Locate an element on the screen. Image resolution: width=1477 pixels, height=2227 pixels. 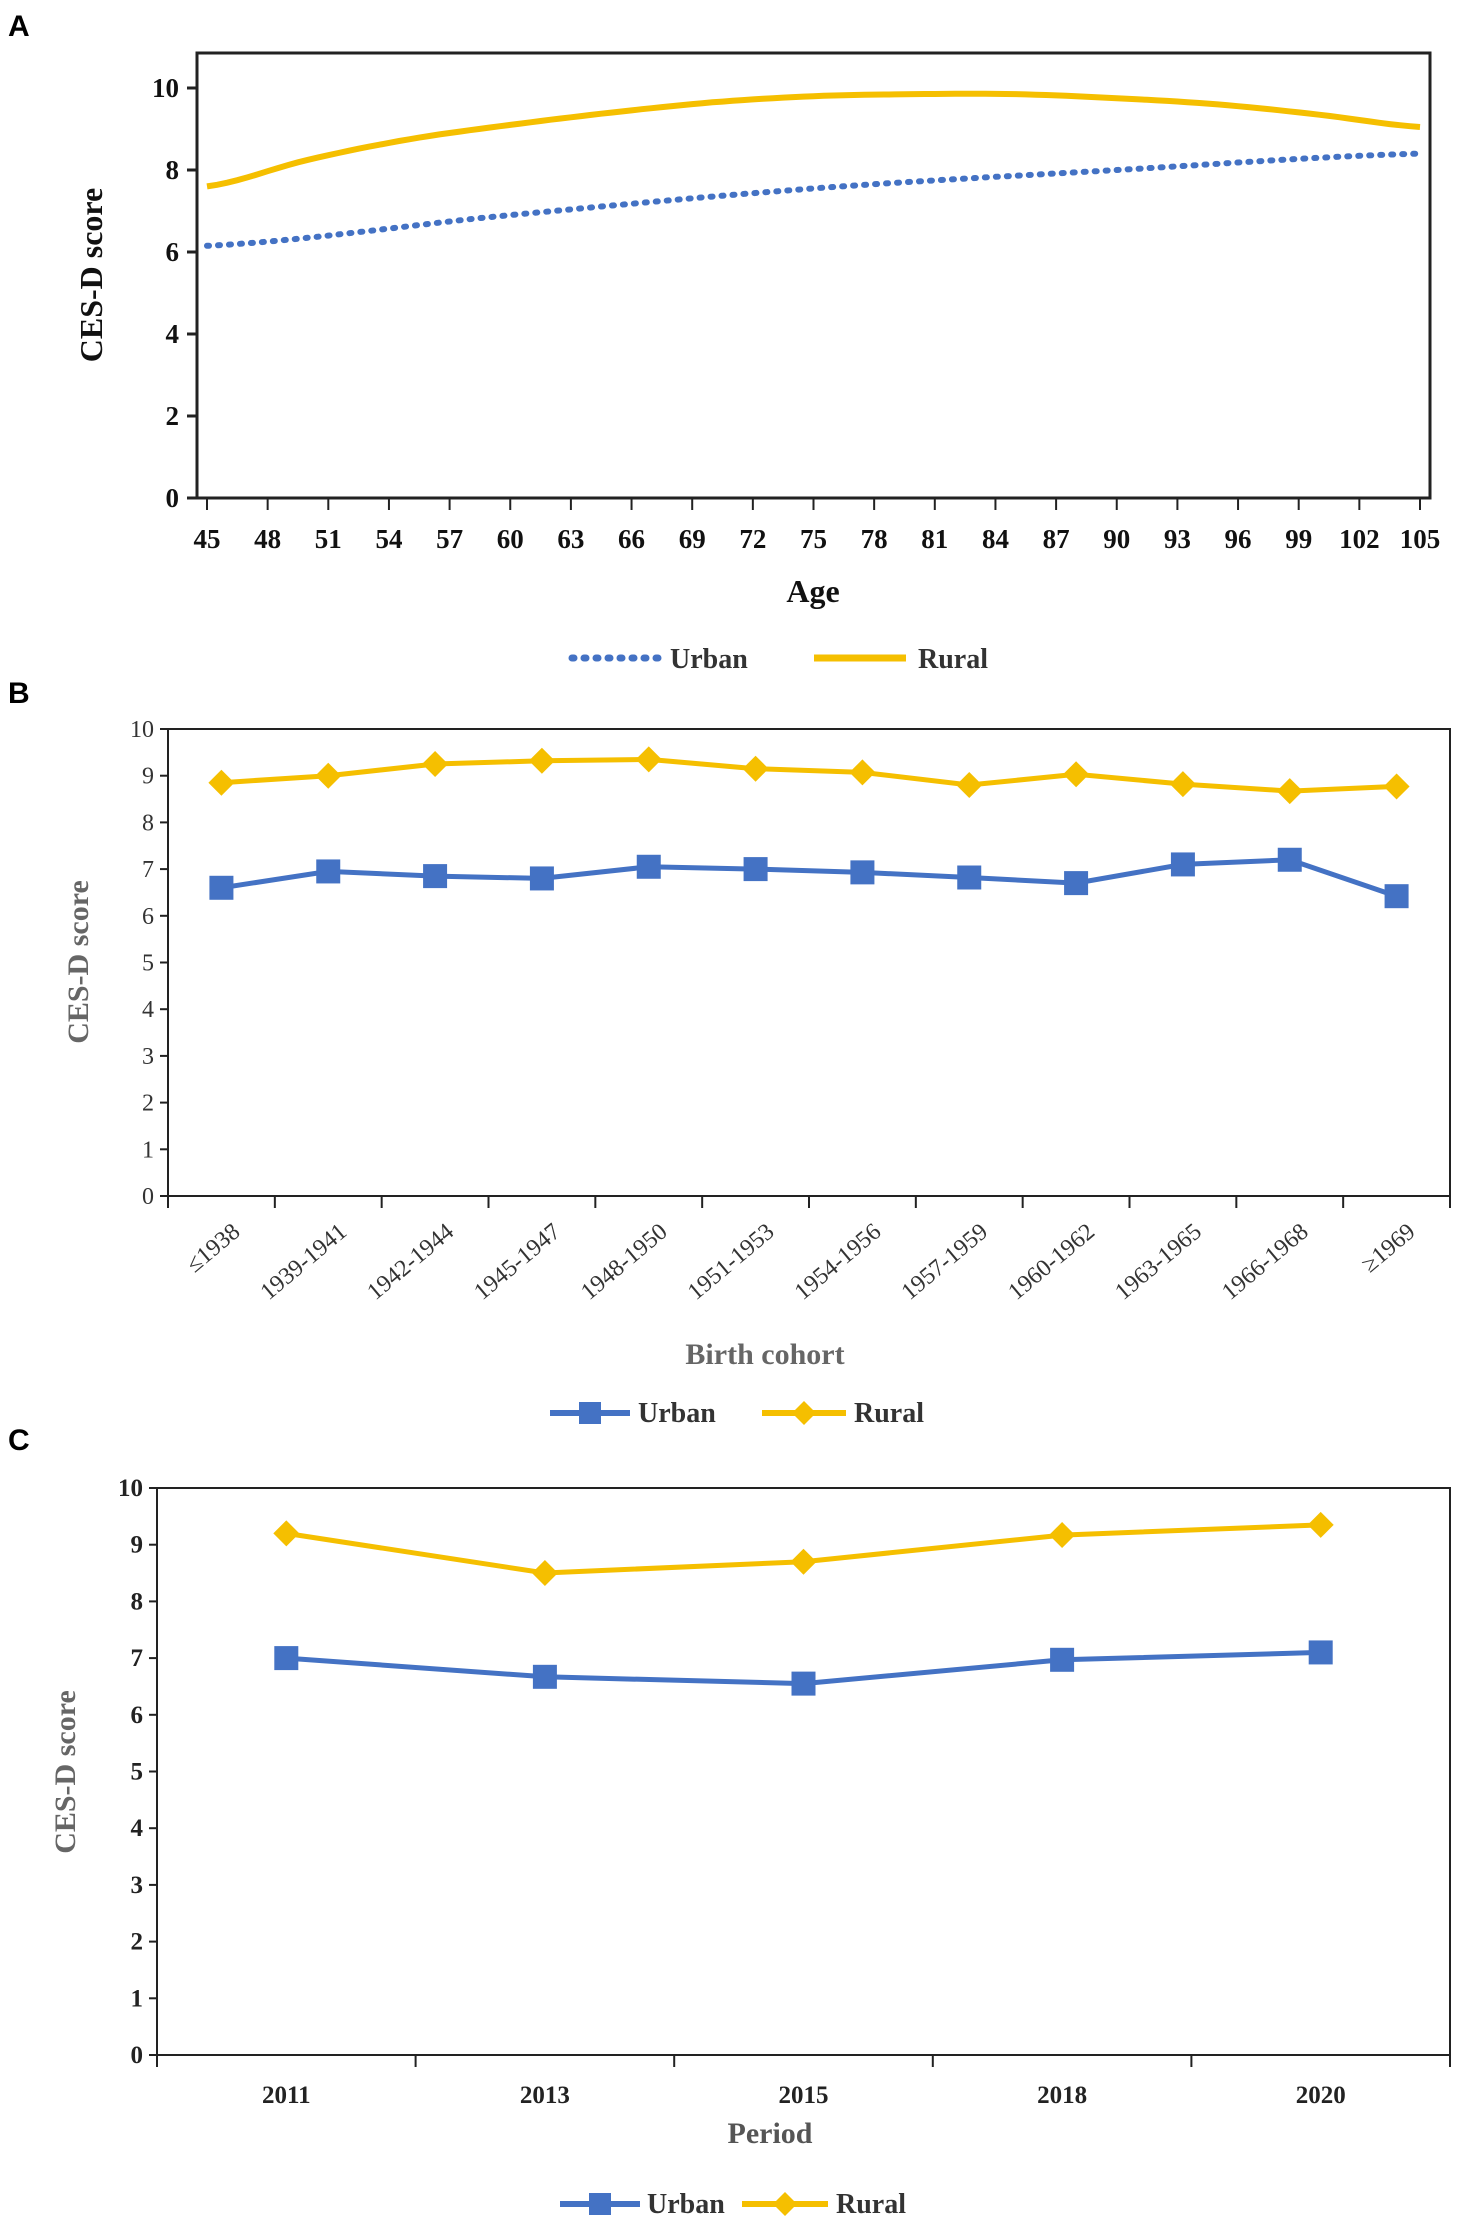
panel-a-x-tick-label: 81 is located at coordinates (934, 539).